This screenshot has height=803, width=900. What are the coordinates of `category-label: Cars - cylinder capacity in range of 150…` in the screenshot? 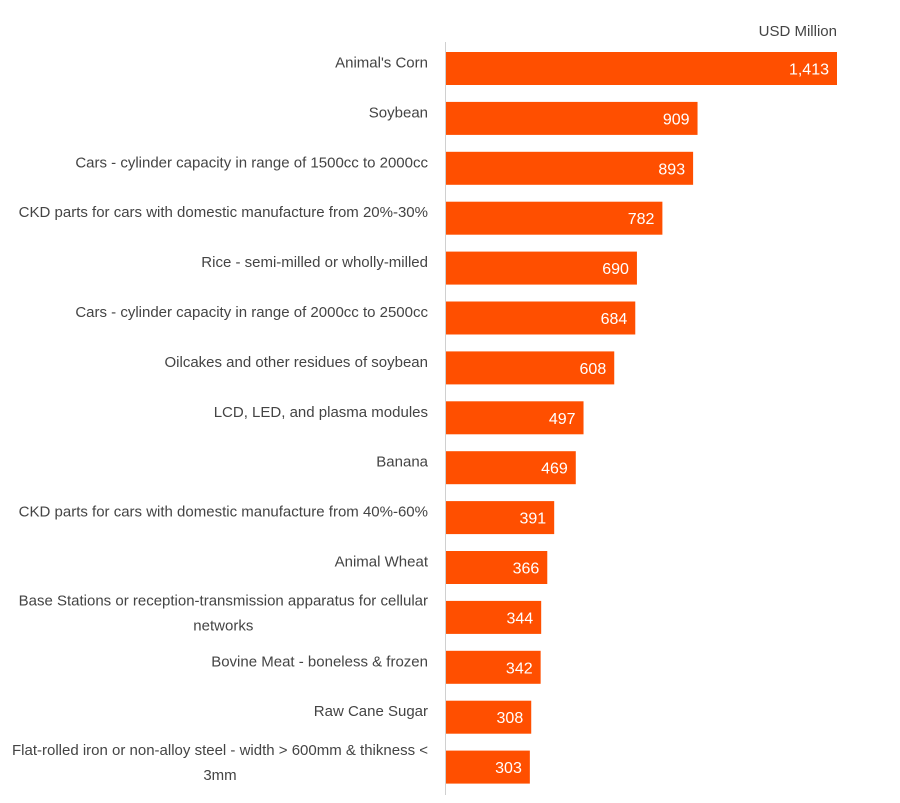 It's located at (251, 162).